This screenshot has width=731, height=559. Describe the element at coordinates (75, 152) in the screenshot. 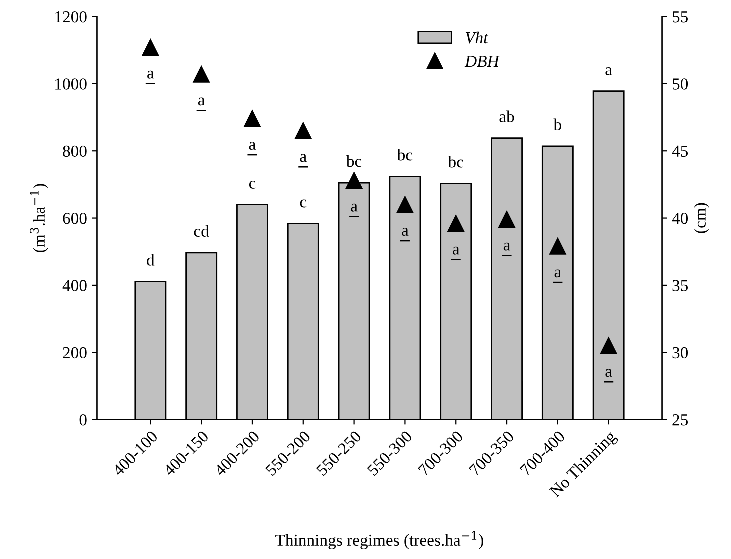

I see `y-tick-label: 800` at that location.